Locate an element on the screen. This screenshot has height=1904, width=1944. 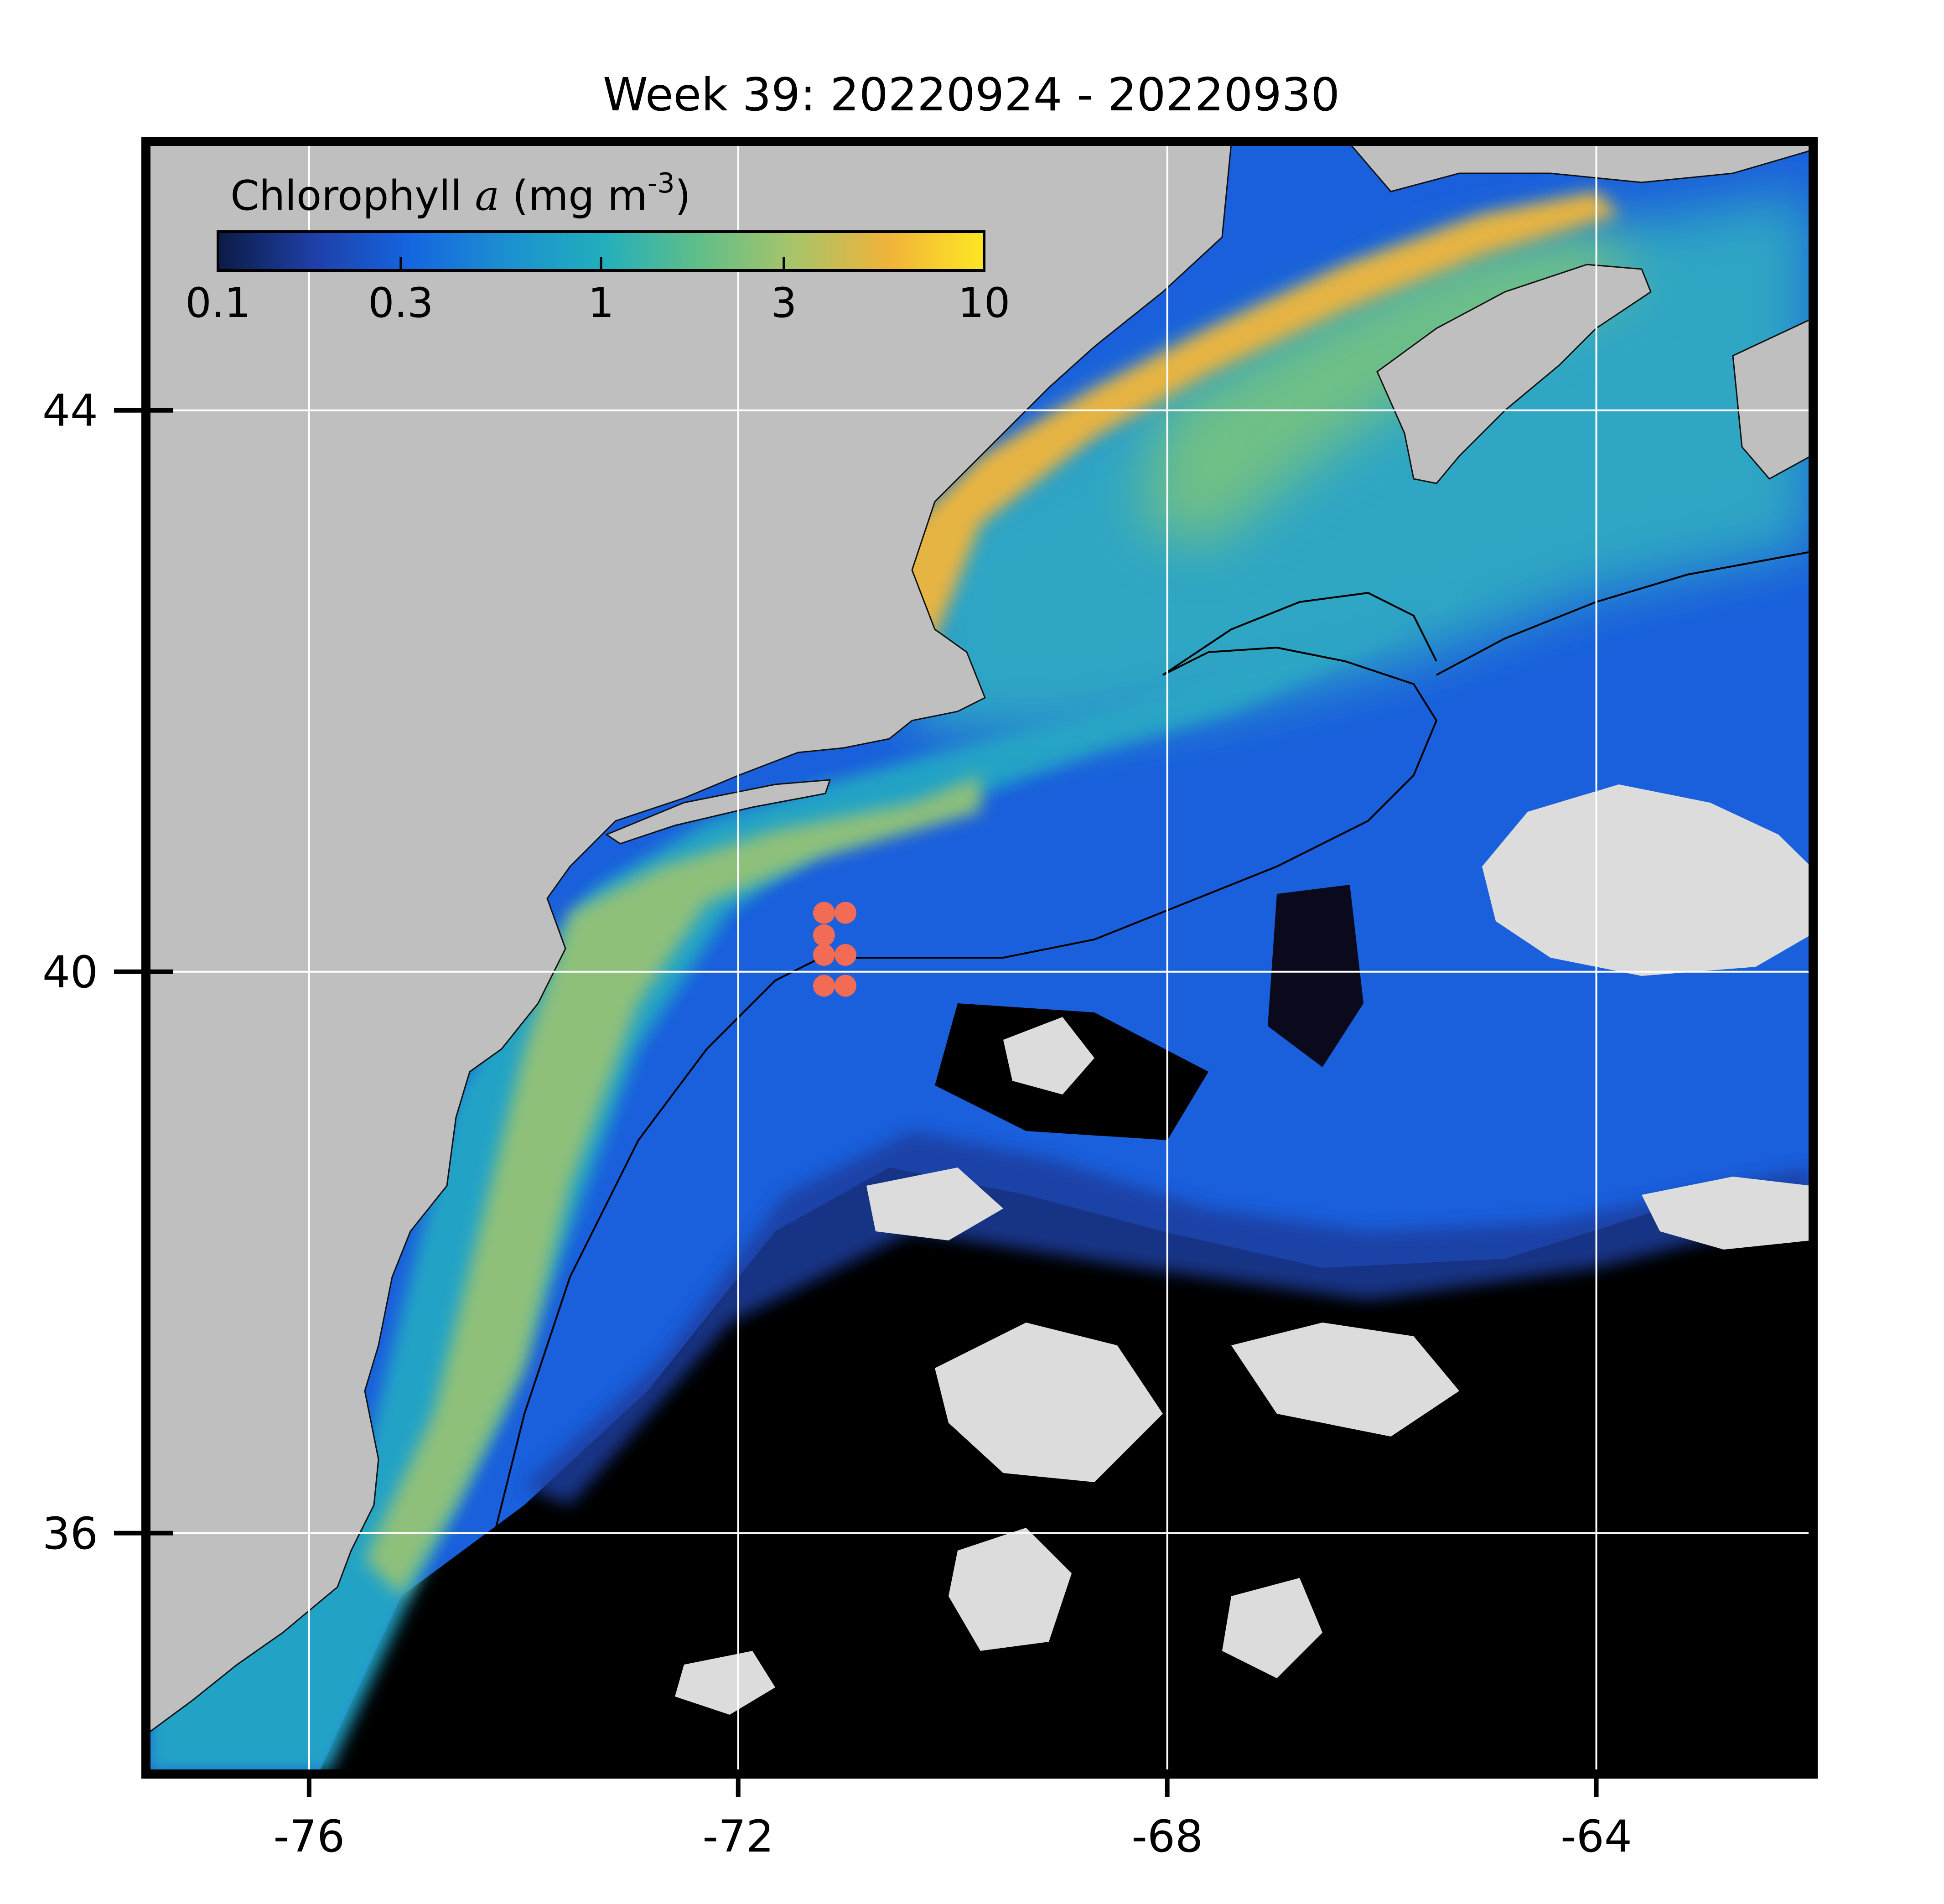
latitude-tick-label: 40 is located at coordinates (70, 972).